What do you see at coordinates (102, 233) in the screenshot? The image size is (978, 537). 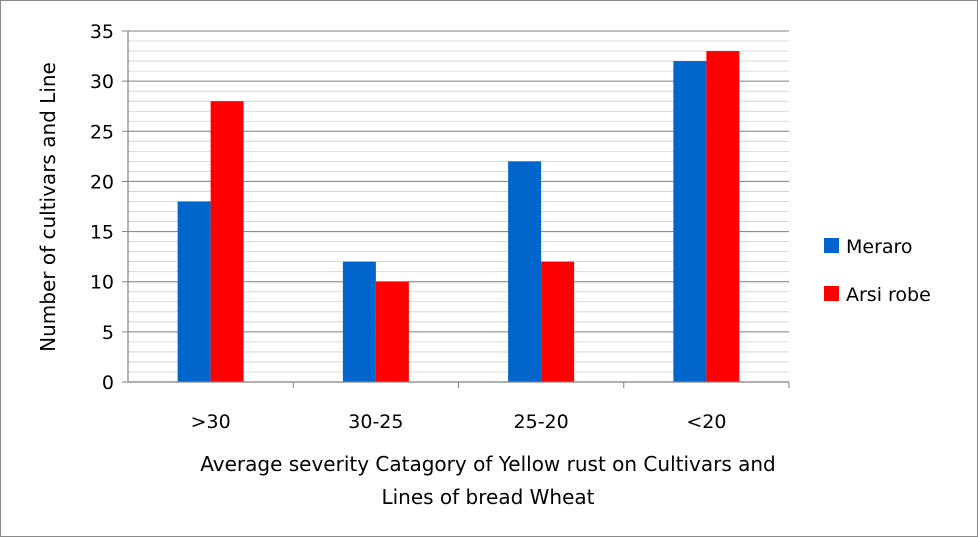 I see `y-tick-label: 15` at bounding box center [102, 233].